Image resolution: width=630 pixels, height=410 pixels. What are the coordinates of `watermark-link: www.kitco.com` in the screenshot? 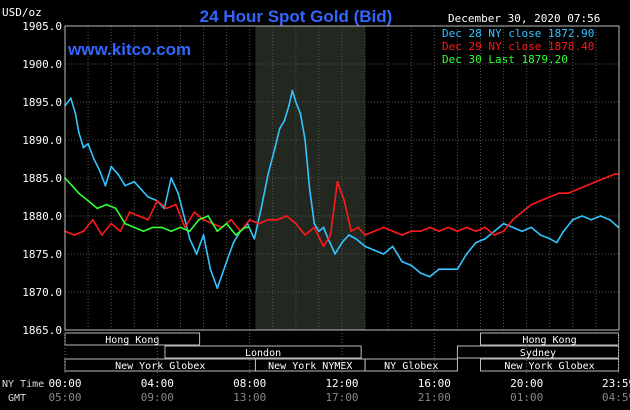 It's located at (129, 49).